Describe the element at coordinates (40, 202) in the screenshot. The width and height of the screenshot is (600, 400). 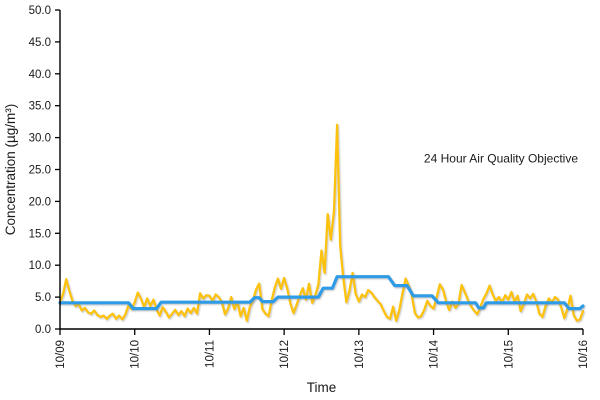
I see `y-tick-label: 20.0` at that location.